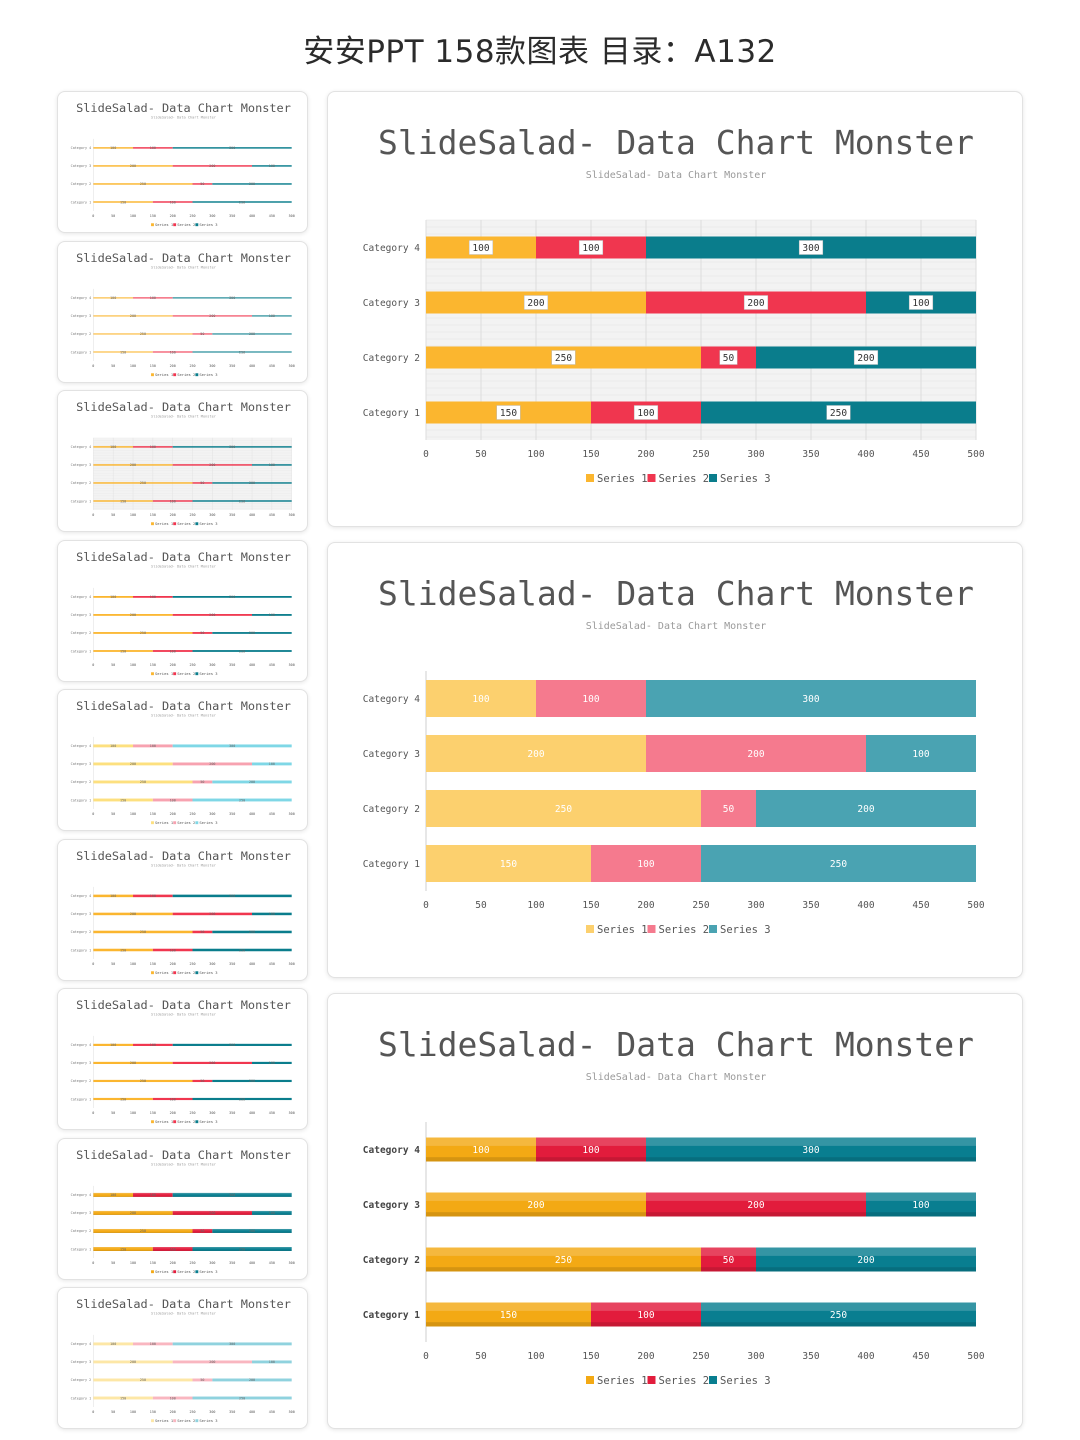 The image size is (1080, 1440). I want to click on thumbnail-5-chart-category-label: Category 3, so click(81, 764).